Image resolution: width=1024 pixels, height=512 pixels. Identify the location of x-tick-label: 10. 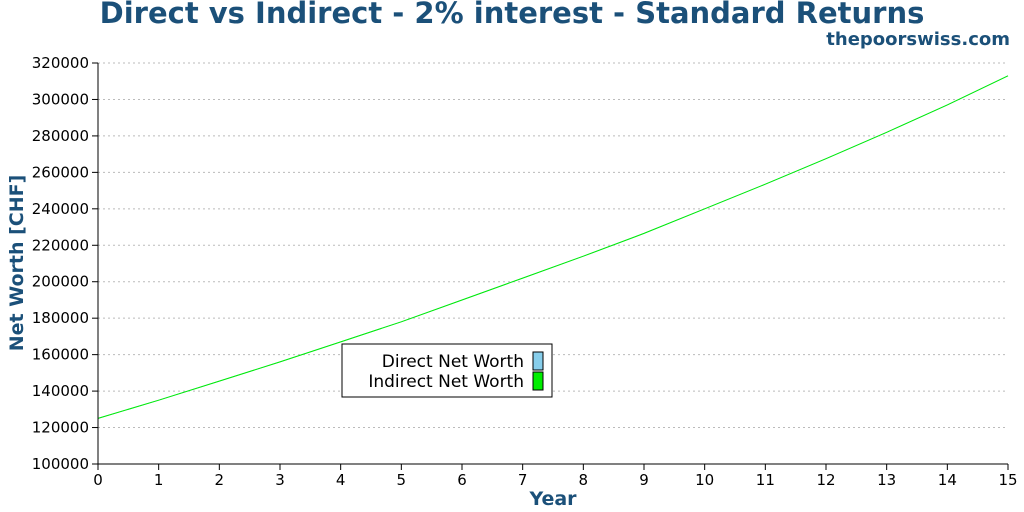
(704, 480).